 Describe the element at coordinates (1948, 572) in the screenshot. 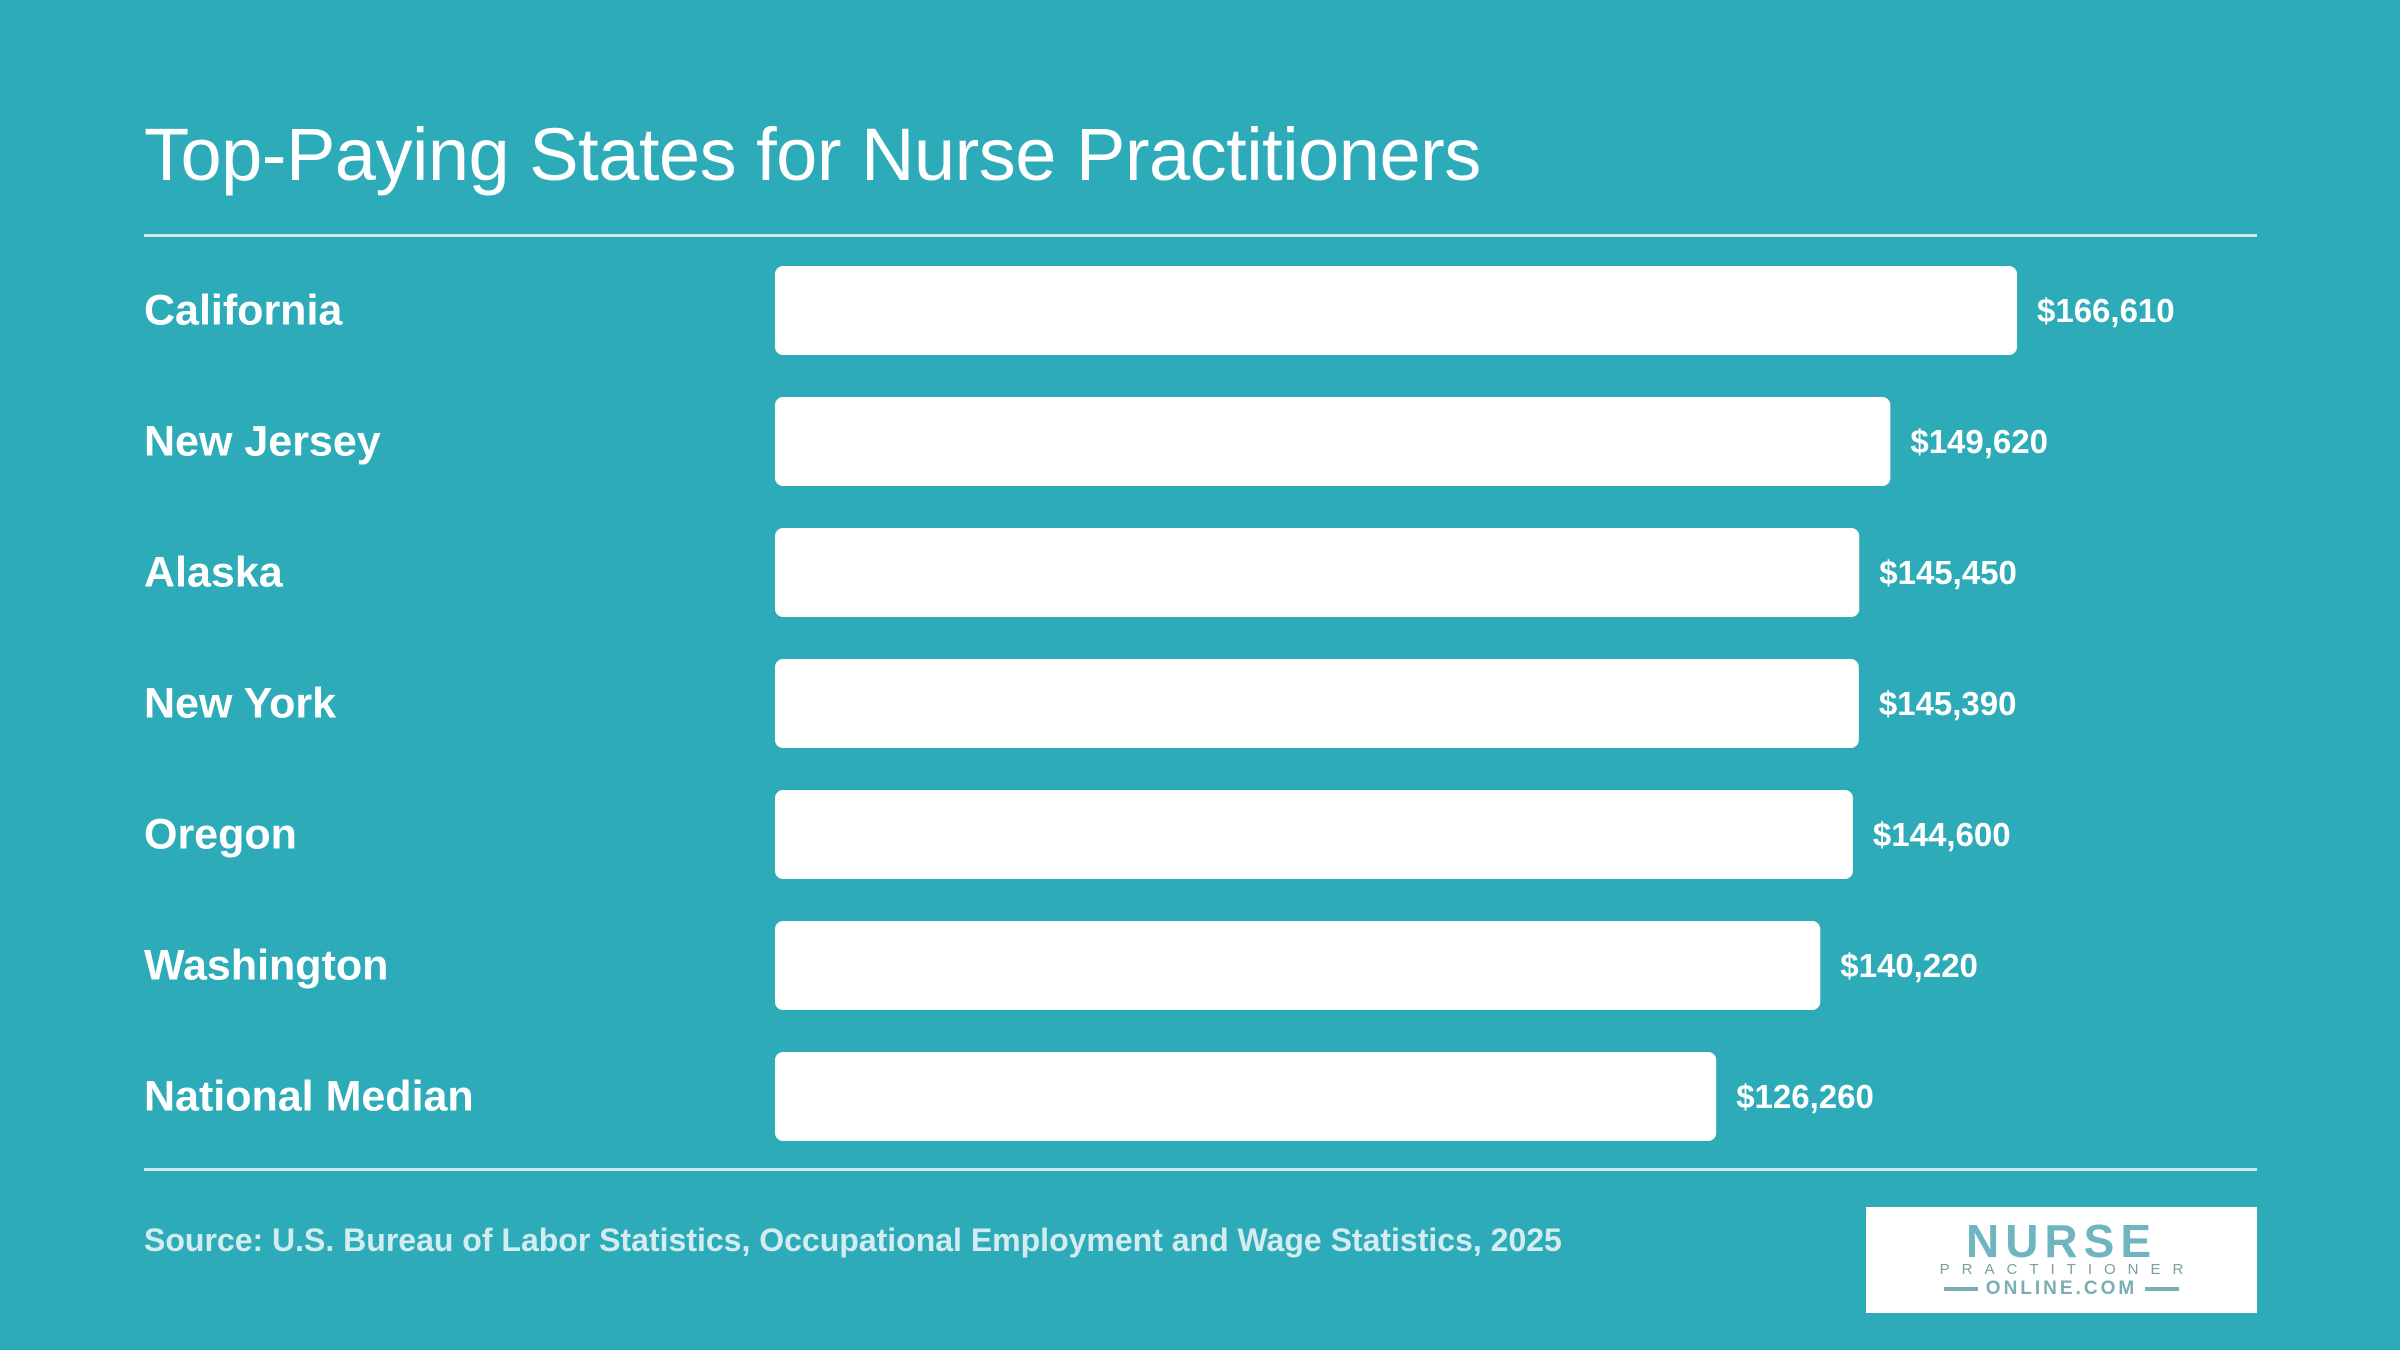

I see `value-label: $145,450` at that location.